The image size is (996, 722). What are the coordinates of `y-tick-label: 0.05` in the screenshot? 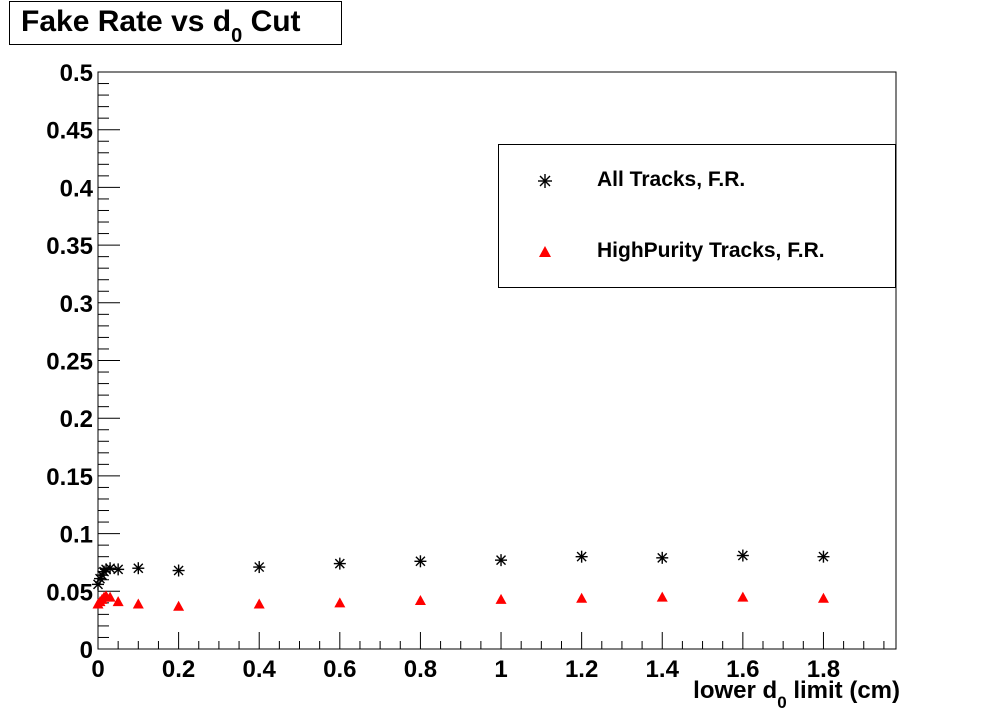 It's located at (69, 592).